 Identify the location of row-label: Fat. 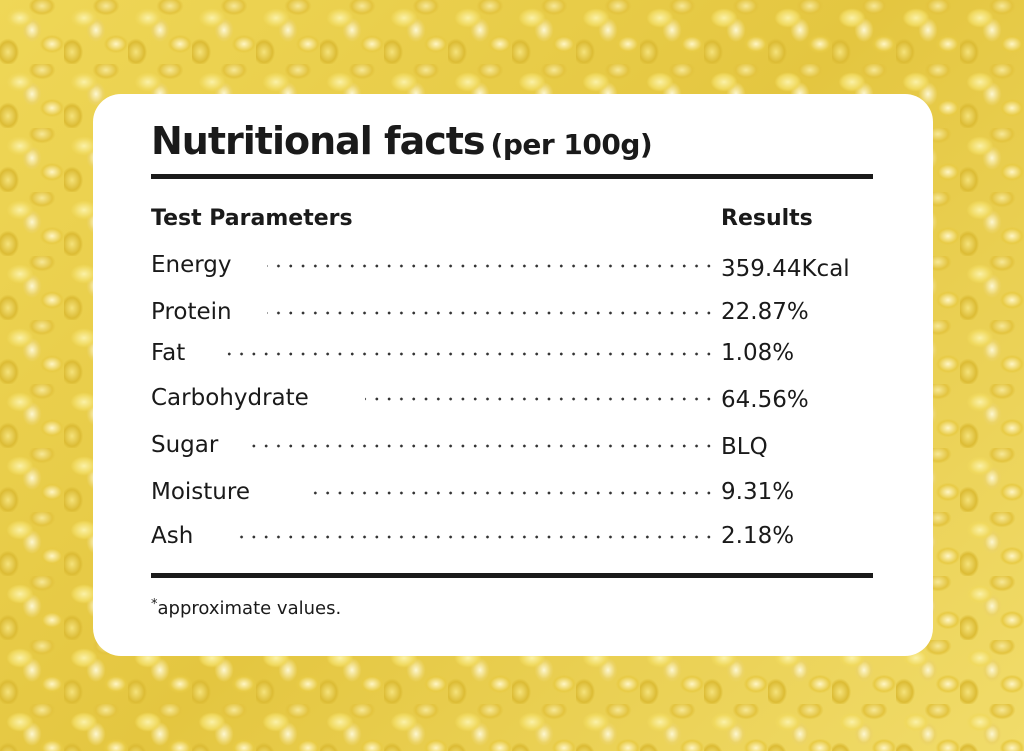
(168, 353).